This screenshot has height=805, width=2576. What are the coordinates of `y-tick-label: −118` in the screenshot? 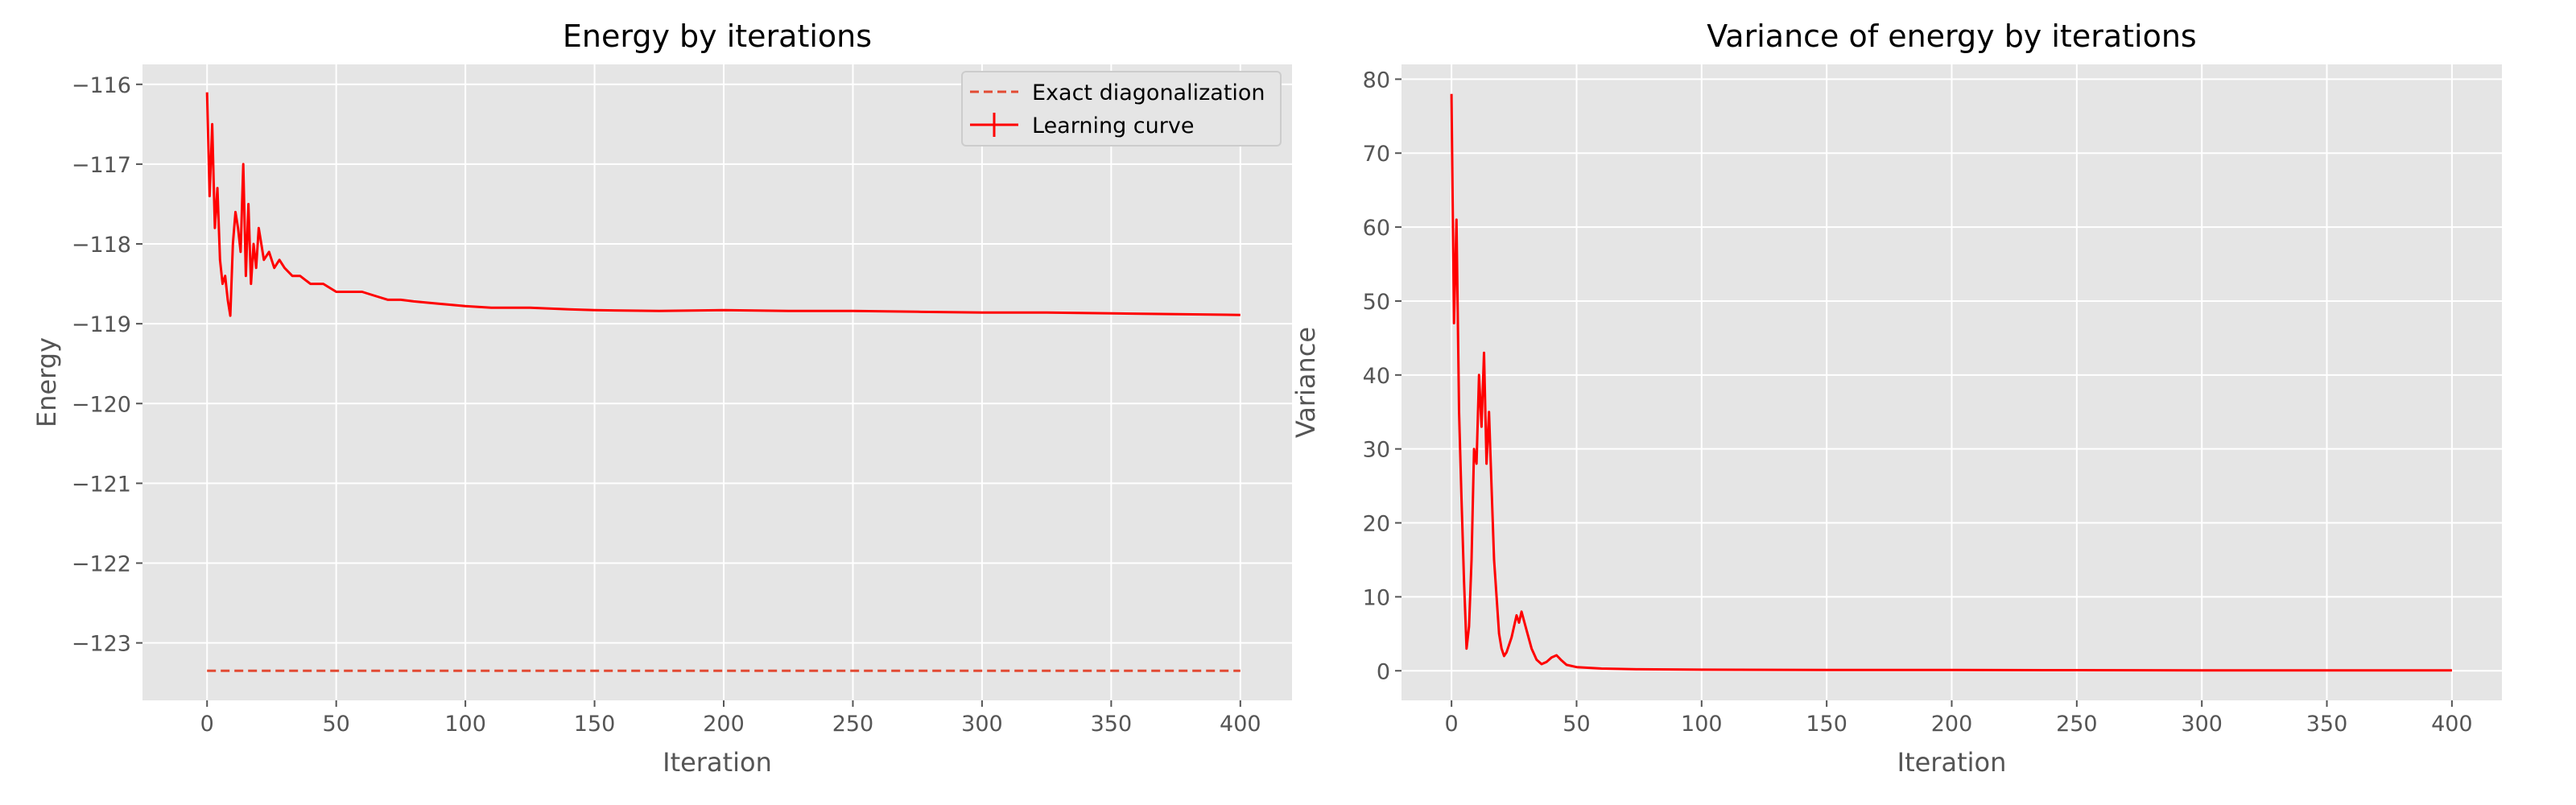 It's located at (101, 245).